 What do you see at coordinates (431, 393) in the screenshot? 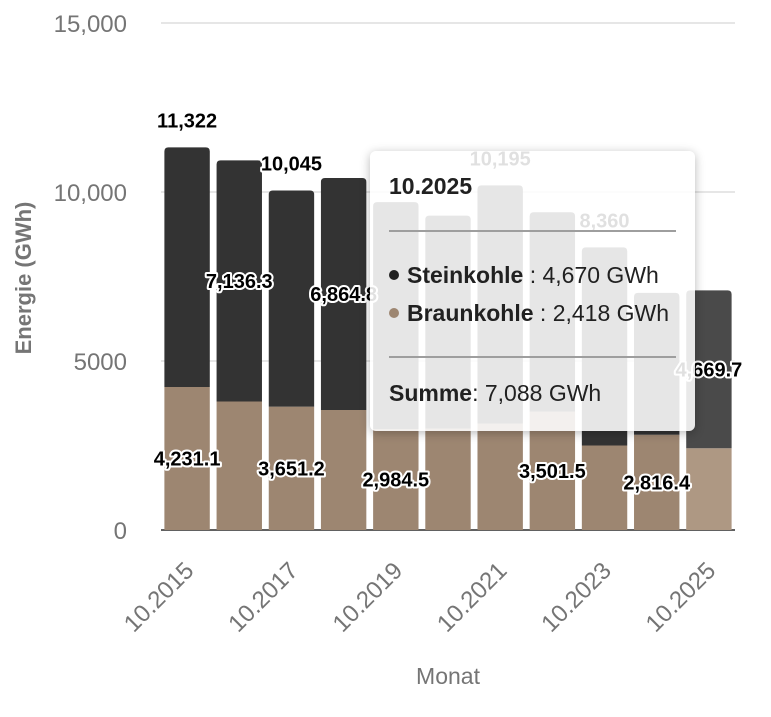
I see `tooltip-sum-label: Summe` at bounding box center [431, 393].